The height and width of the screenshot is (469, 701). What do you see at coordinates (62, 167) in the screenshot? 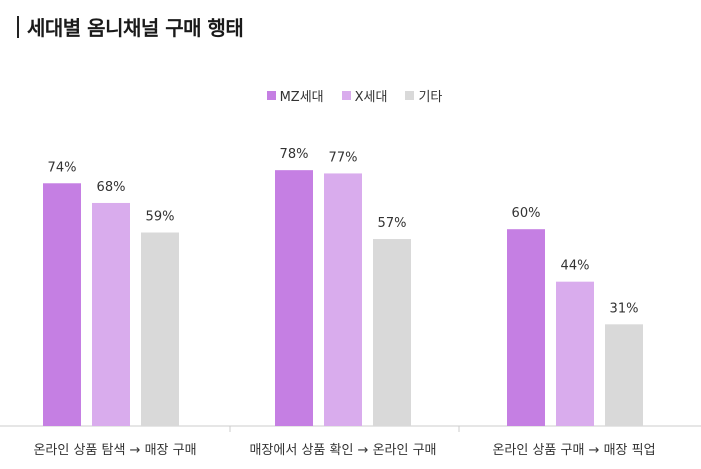
I see `data-label: 74%` at bounding box center [62, 167].